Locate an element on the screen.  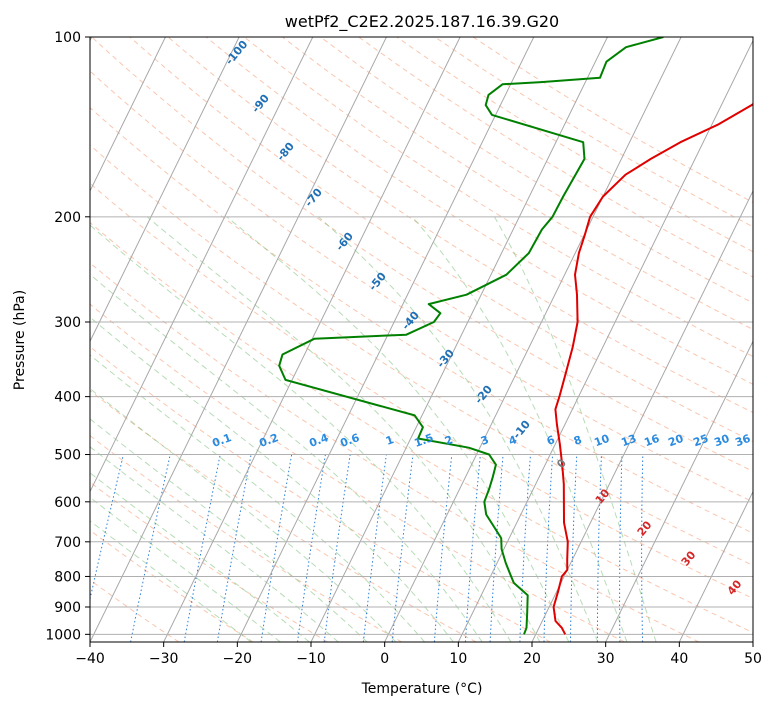
x-tick-label: 0 is located at coordinates (384, 659).